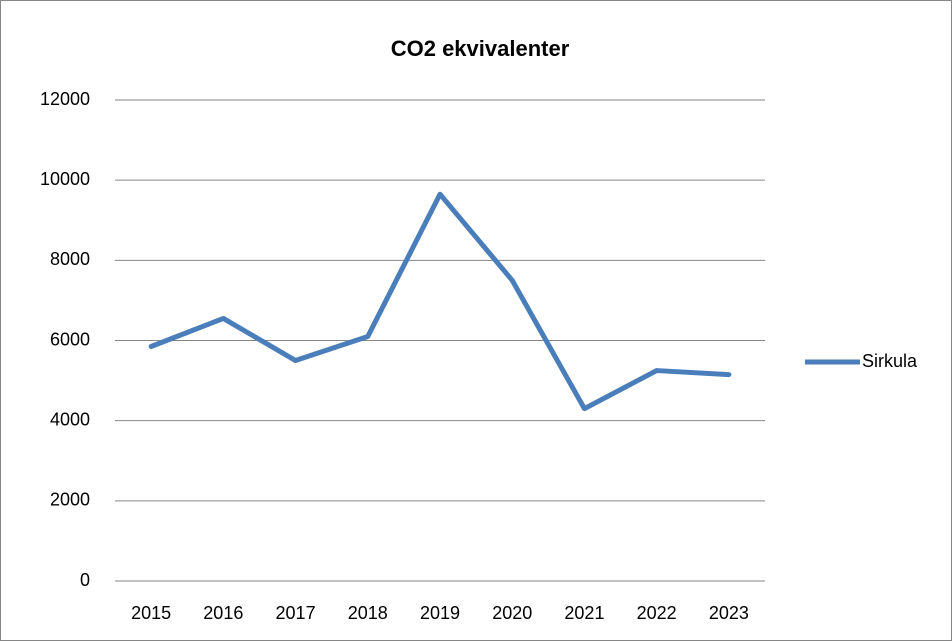 The height and width of the screenshot is (641, 952). Describe the element at coordinates (890, 361) in the screenshot. I see `legend-label: Sirkula` at that location.